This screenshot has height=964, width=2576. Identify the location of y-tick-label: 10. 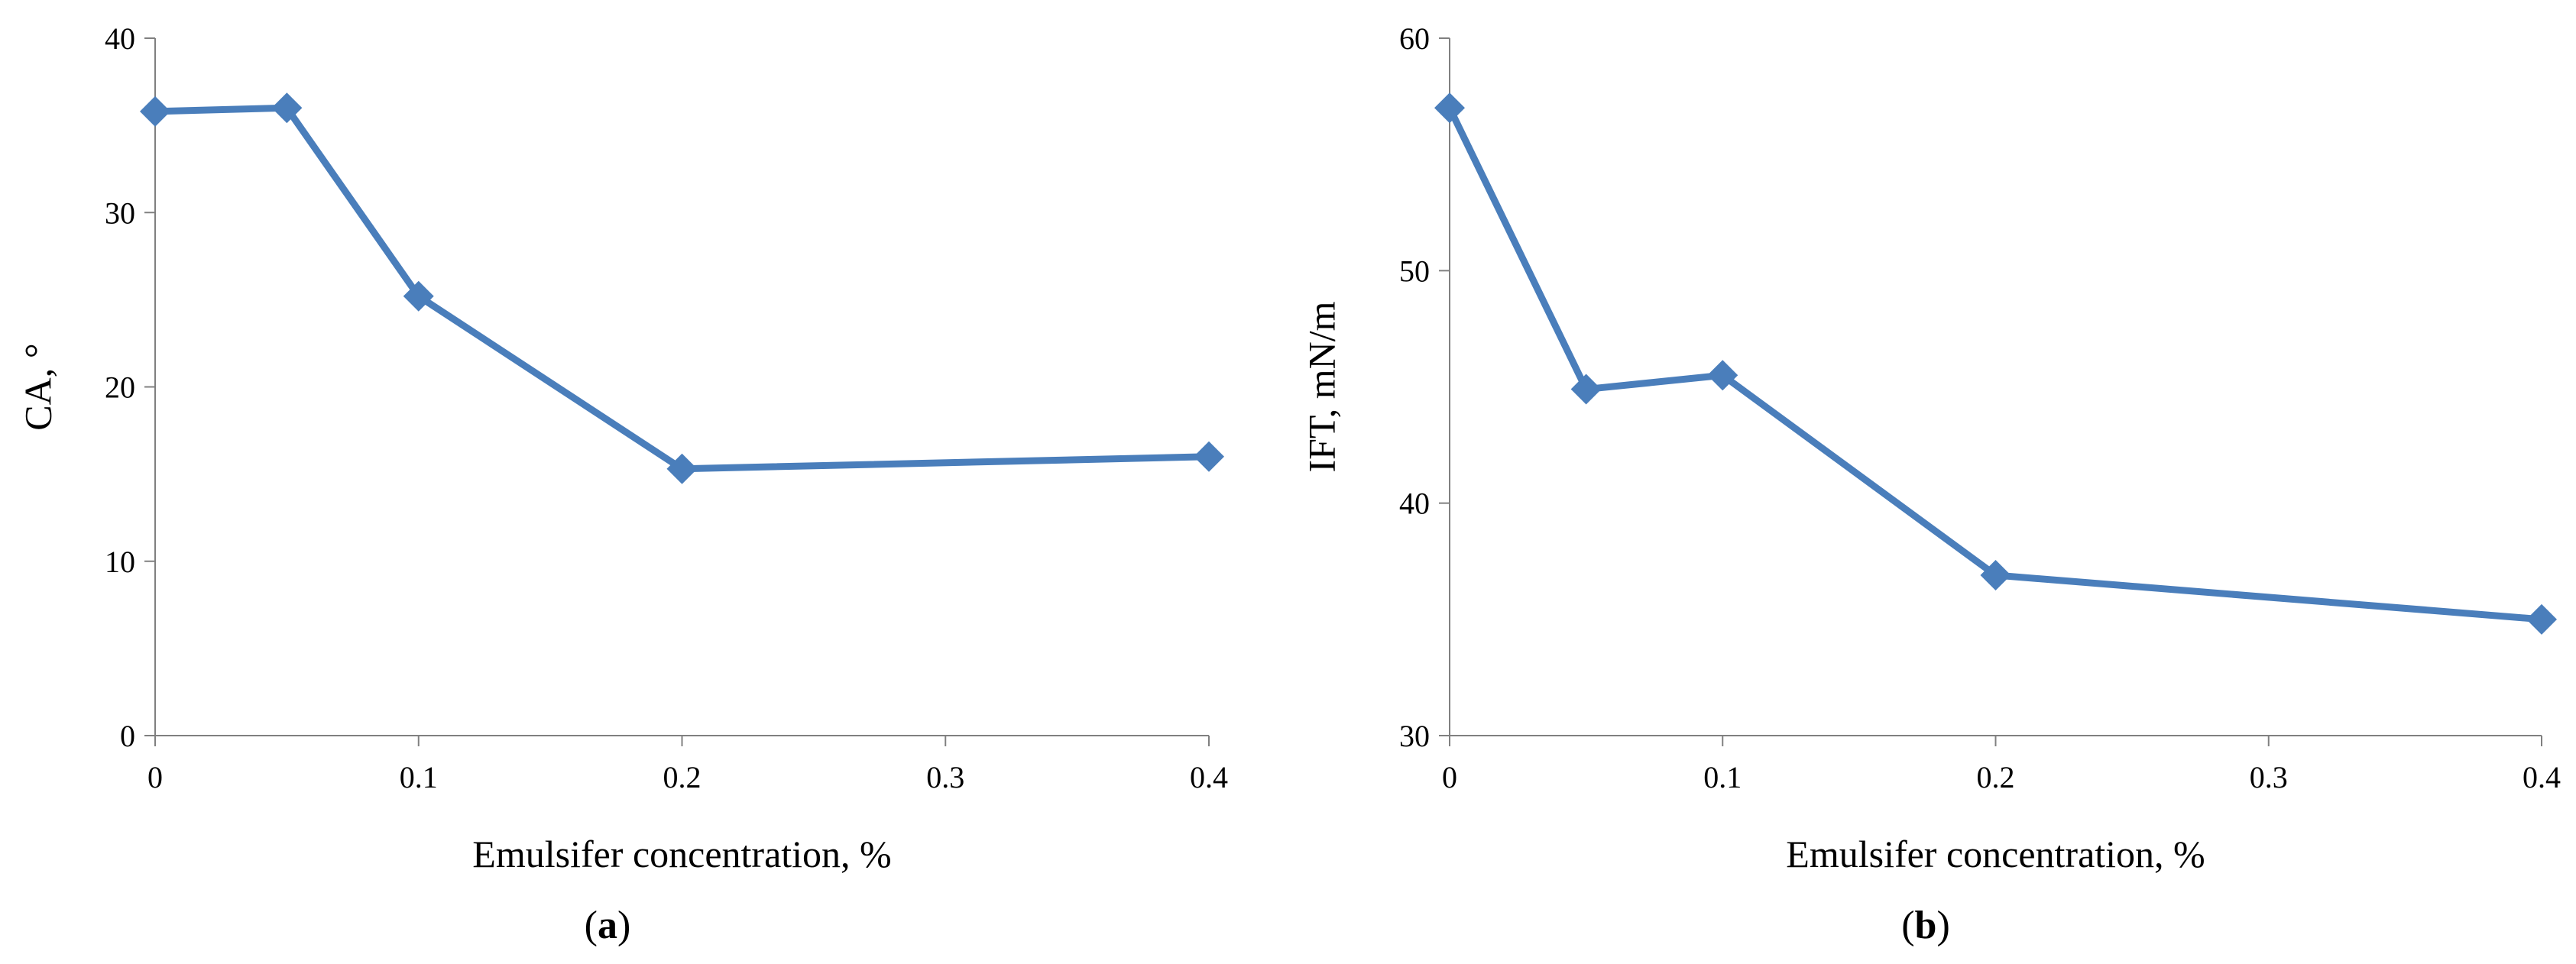
(120, 562).